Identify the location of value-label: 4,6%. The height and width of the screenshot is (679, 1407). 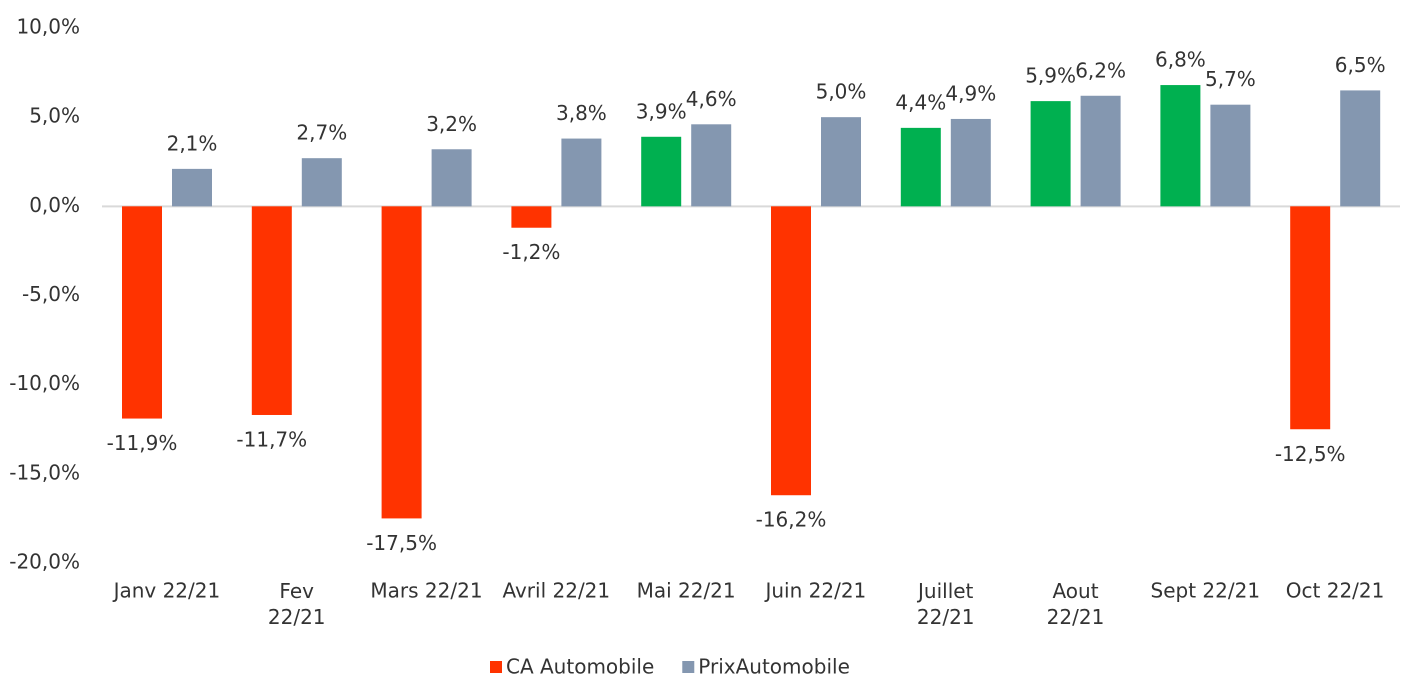
(711, 99).